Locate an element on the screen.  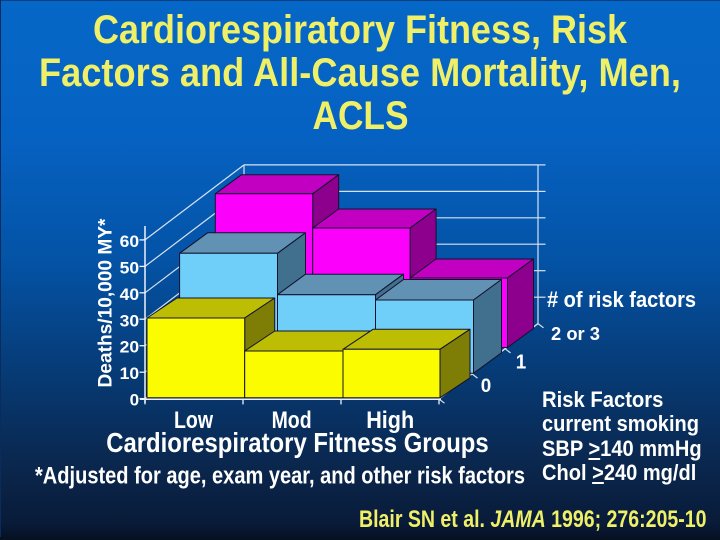
svg-text: 30 is located at coordinates (130, 320).